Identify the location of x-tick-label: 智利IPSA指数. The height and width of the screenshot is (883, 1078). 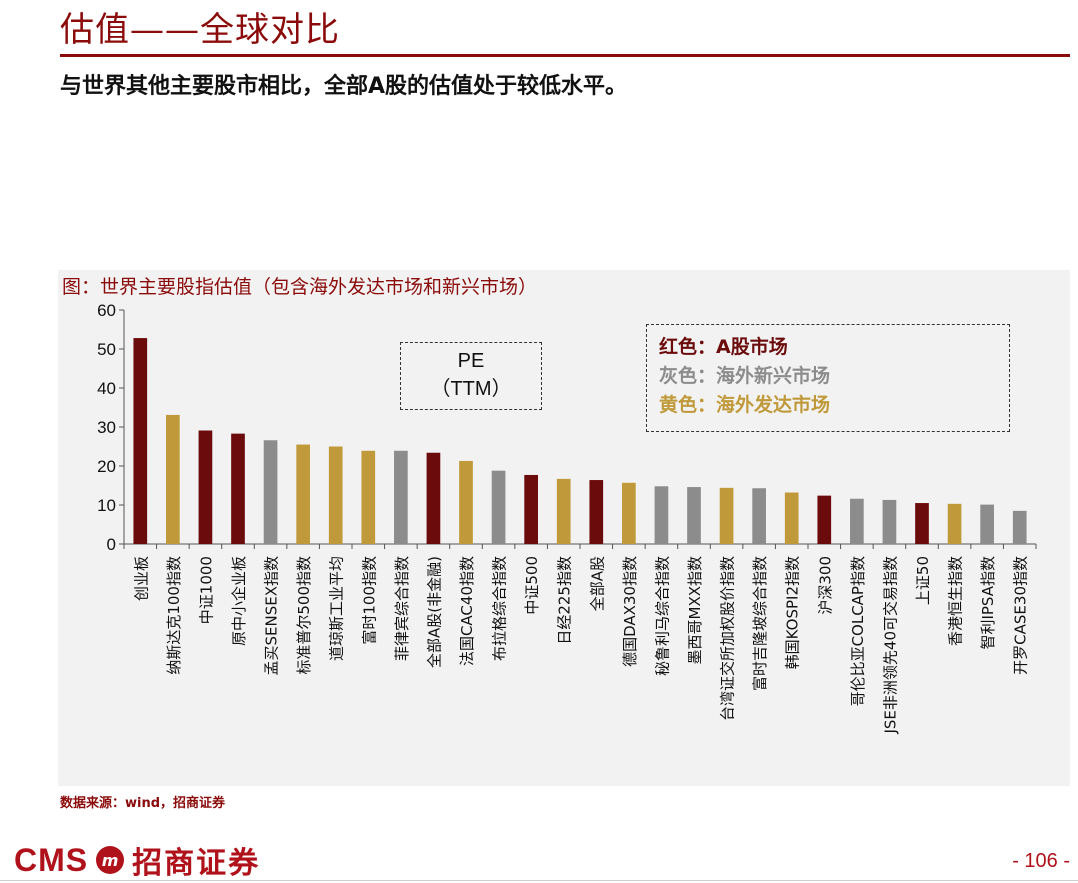
(988, 603).